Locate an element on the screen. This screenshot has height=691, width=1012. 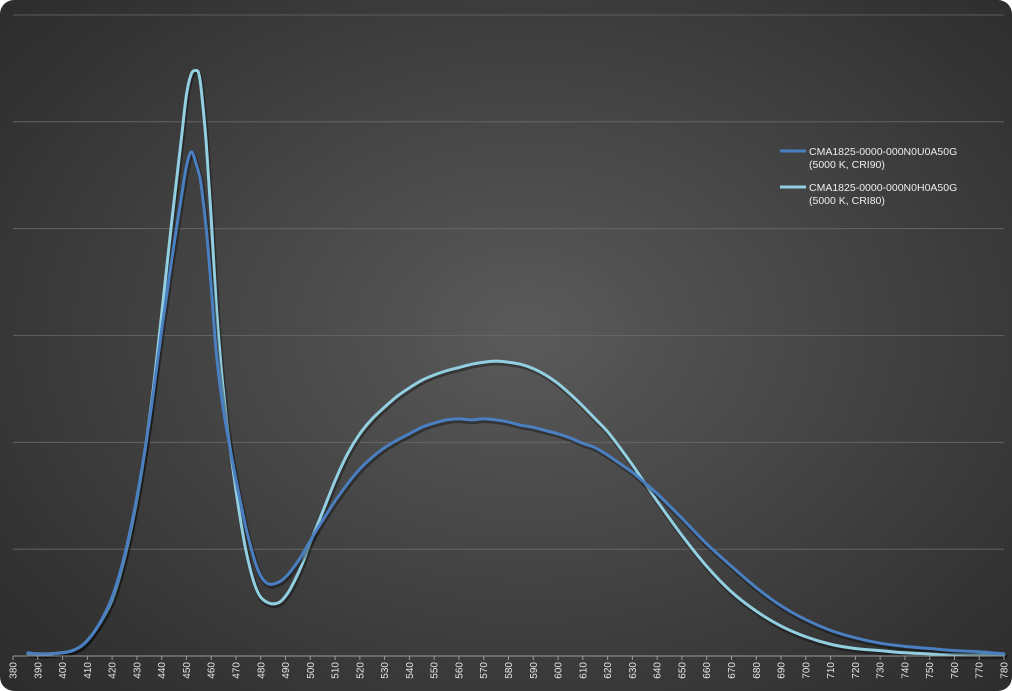
x-tick-label: 380 is located at coordinates (14, 670).